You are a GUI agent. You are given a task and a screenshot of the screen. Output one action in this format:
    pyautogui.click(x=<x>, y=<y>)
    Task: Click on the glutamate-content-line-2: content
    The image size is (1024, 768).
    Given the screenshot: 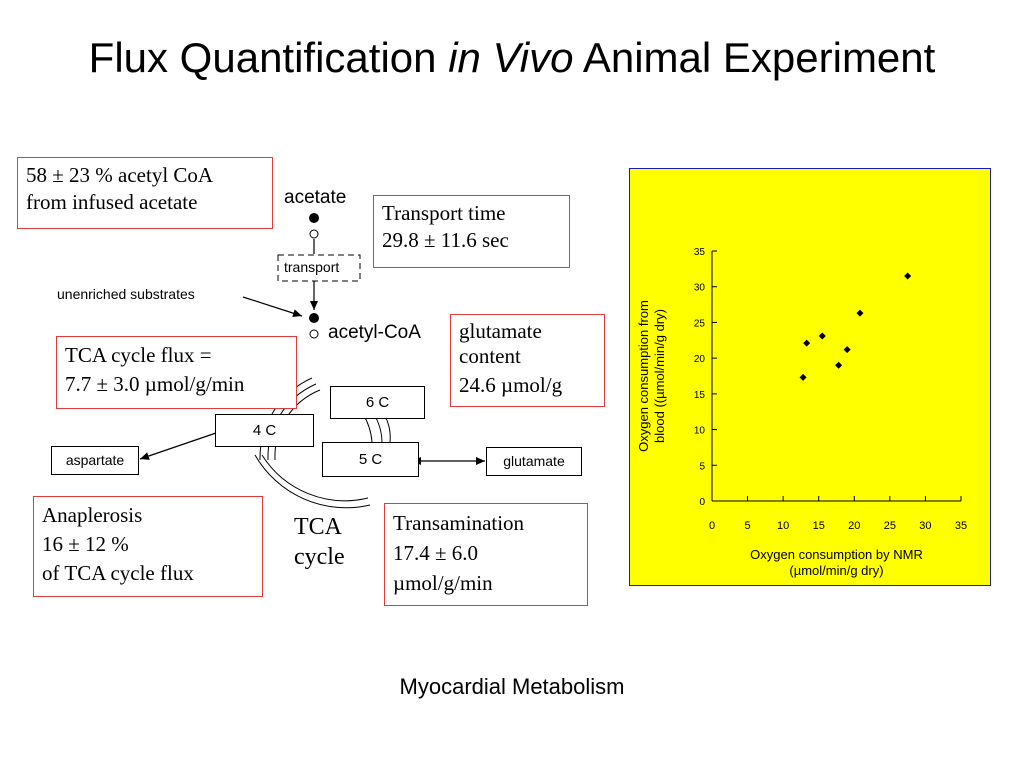 What is the action you would take?
    pyautogui.click(x=490, y=356)
    